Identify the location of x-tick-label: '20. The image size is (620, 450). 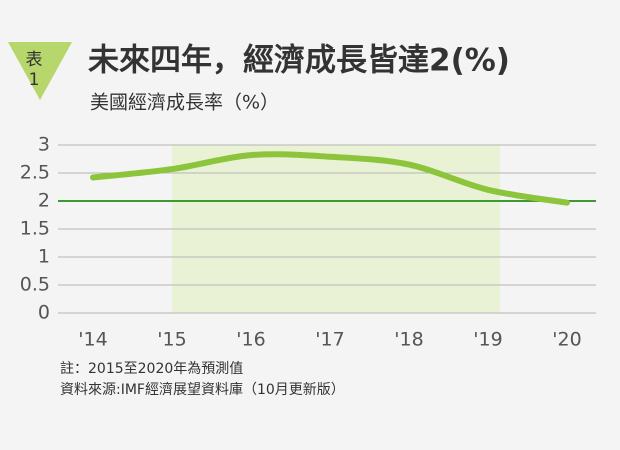
(566, 340).